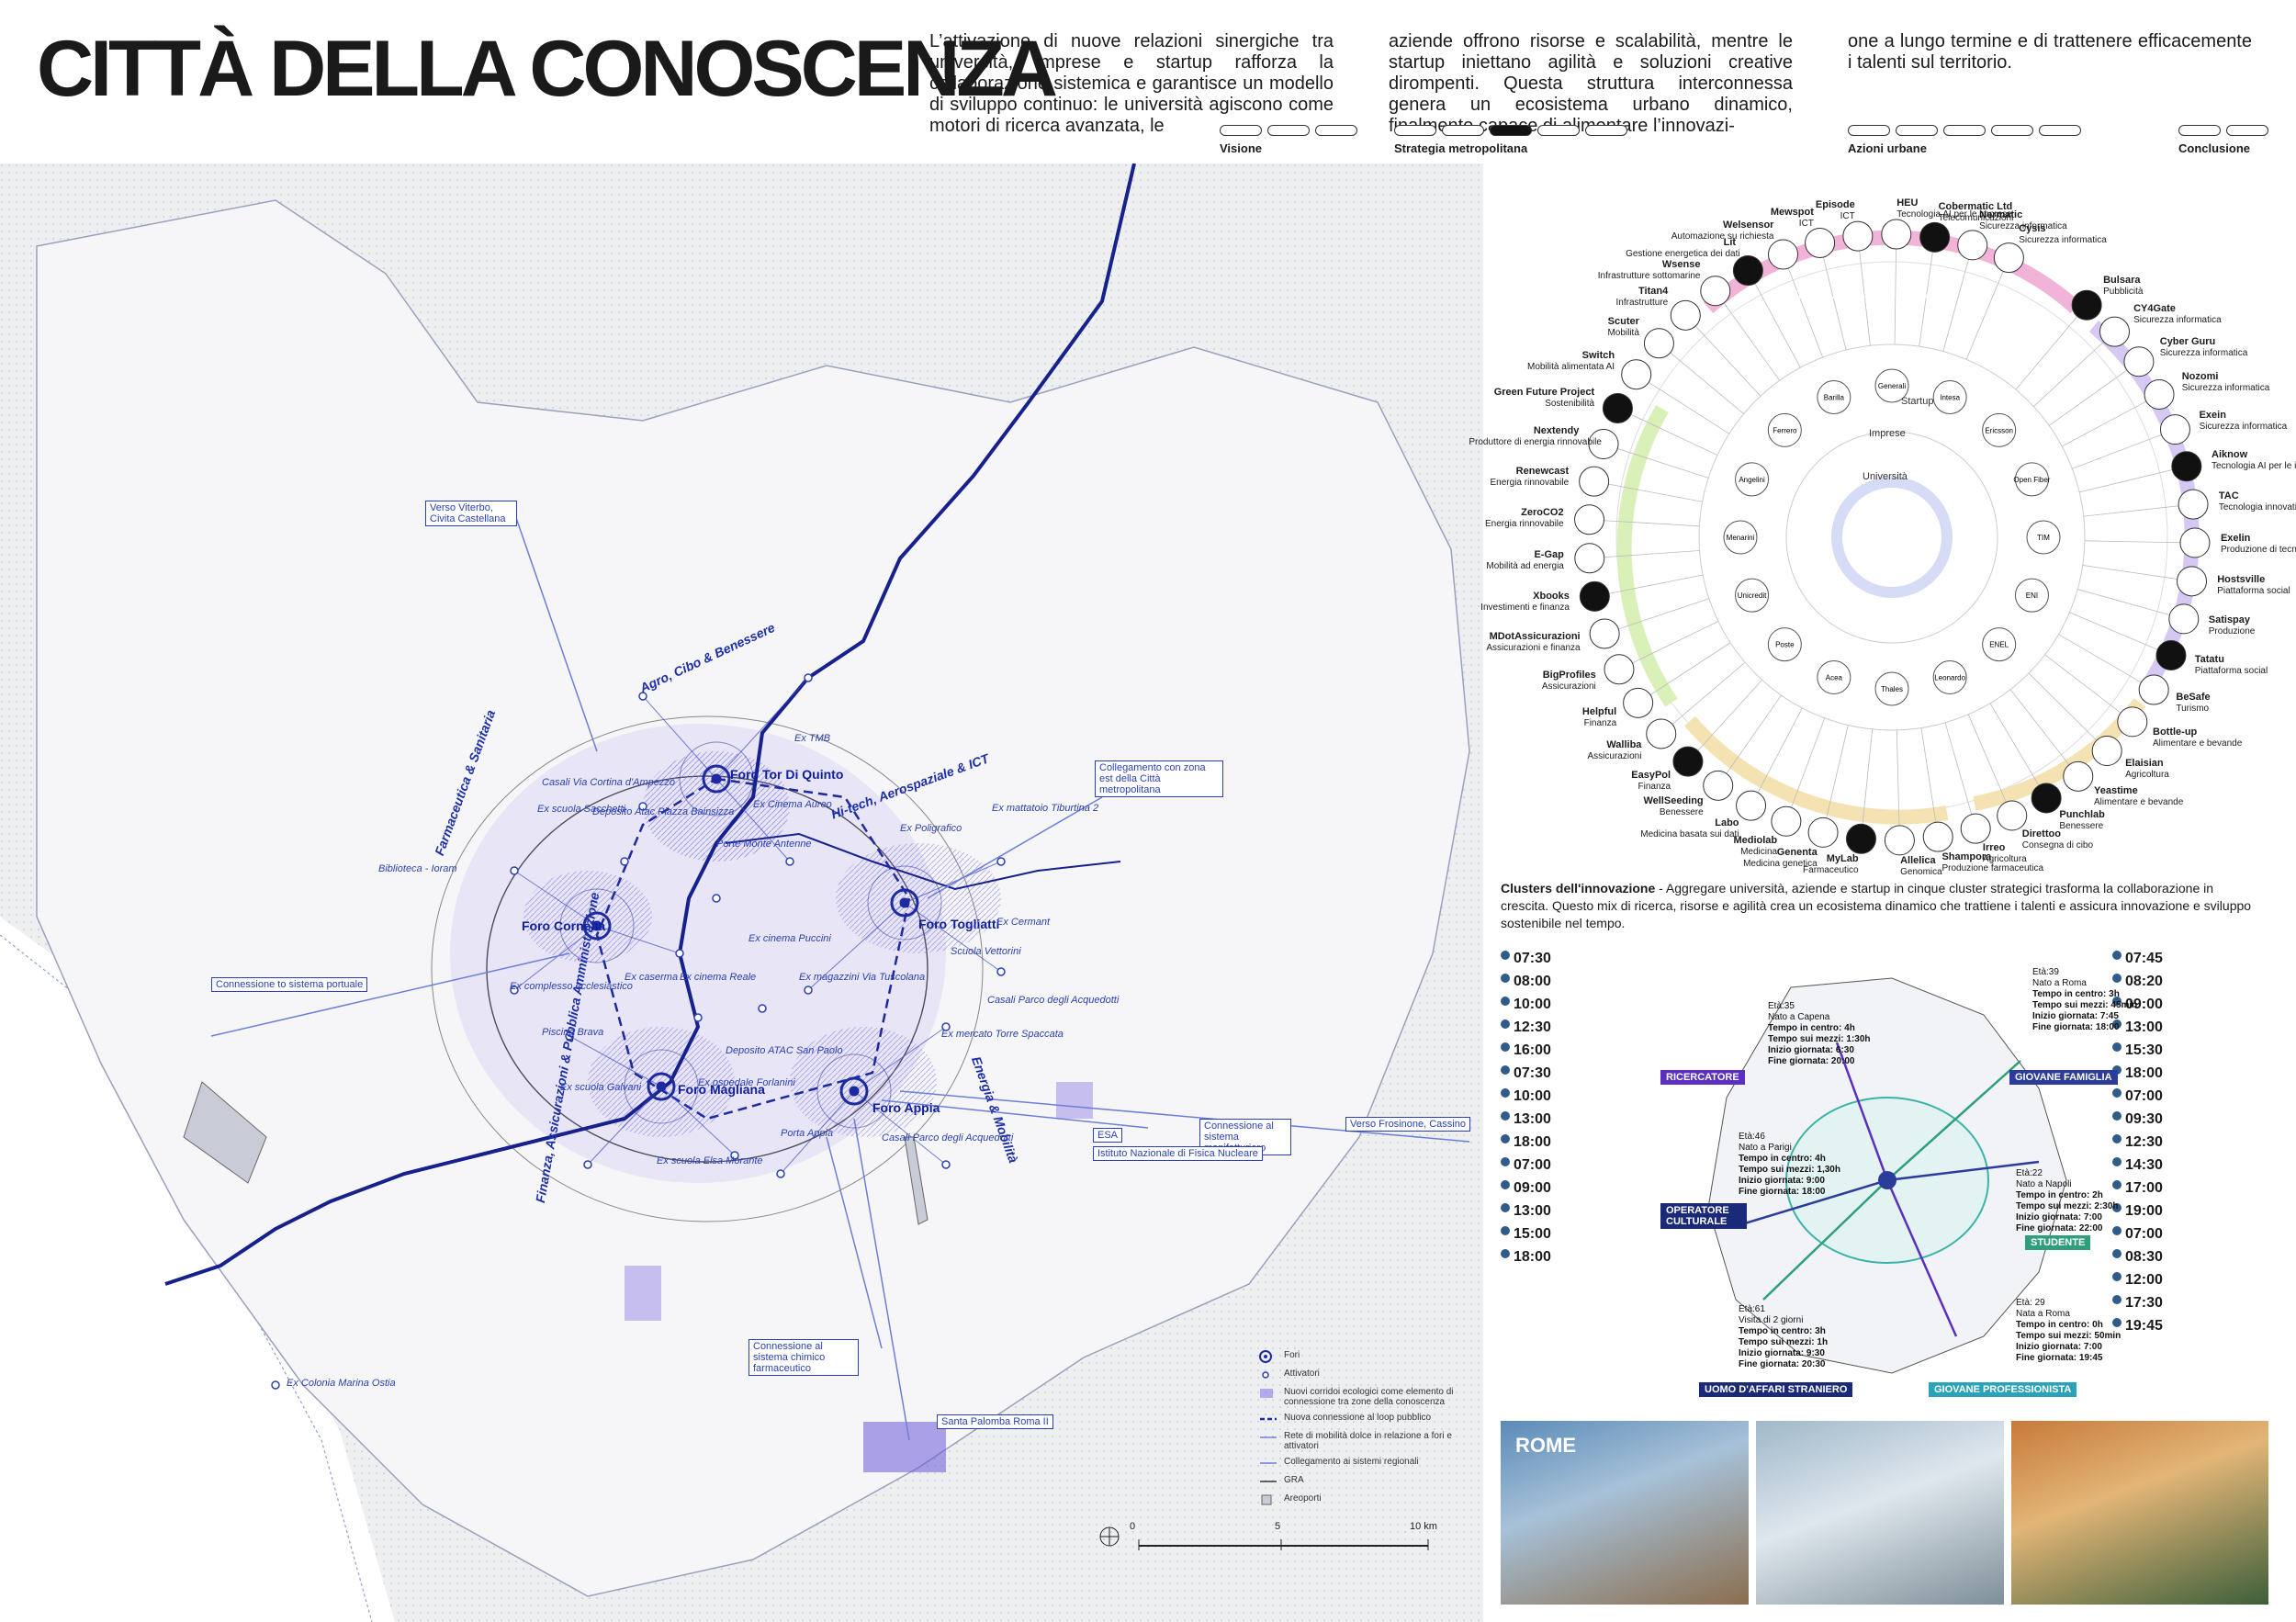  Describe the element at coordinates (2005, 853) in the screenshot. I see `startup-label: Irreo Agricoltura` at that location.